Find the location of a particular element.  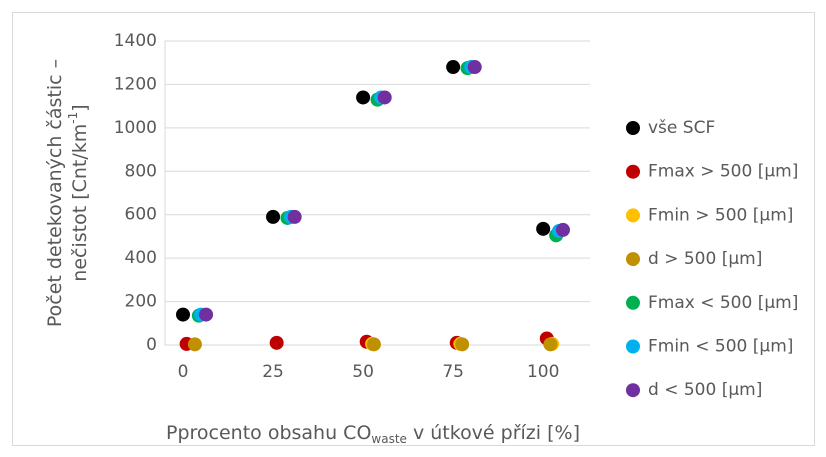

legend-label: Fmax > 500 [µm] is located at coordinates (723, 172).